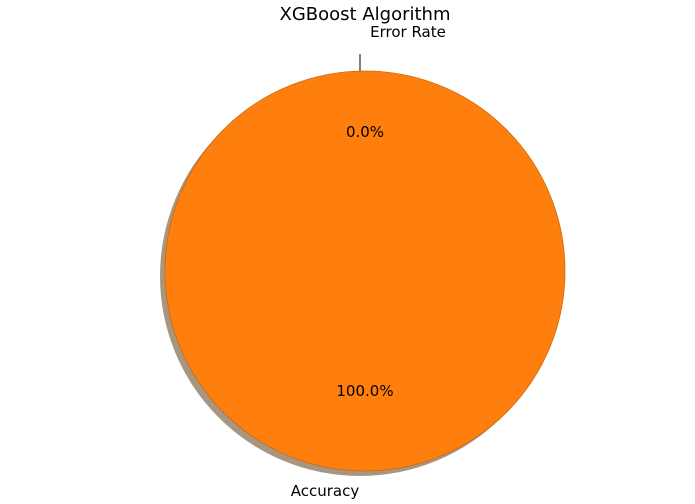  Describe the element at coordinates (365, 132) in the screenshot. I see `slice-pct-error-rate: 0.0%` at that location.